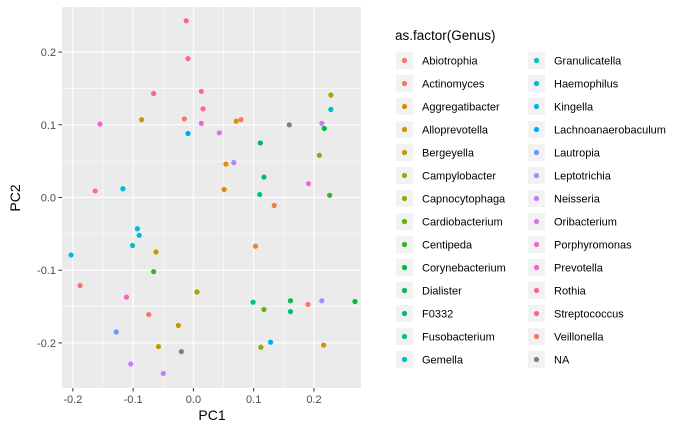 Image resolution: width=700 pixels, height=432 pixels. I want to click on legend-label: Rothia, so click(570, 292).